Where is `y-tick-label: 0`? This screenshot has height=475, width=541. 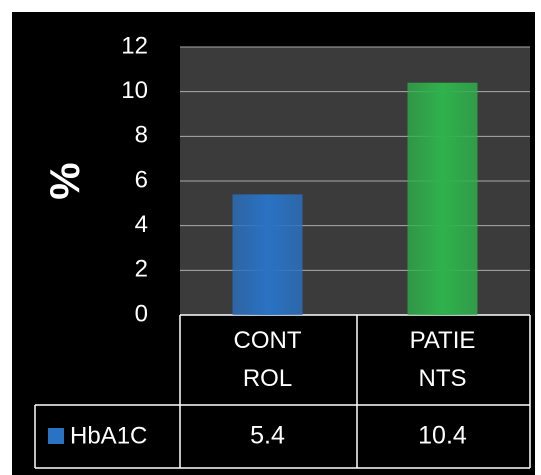
y-tick-label: 0 is located at coordinates (141, 313).